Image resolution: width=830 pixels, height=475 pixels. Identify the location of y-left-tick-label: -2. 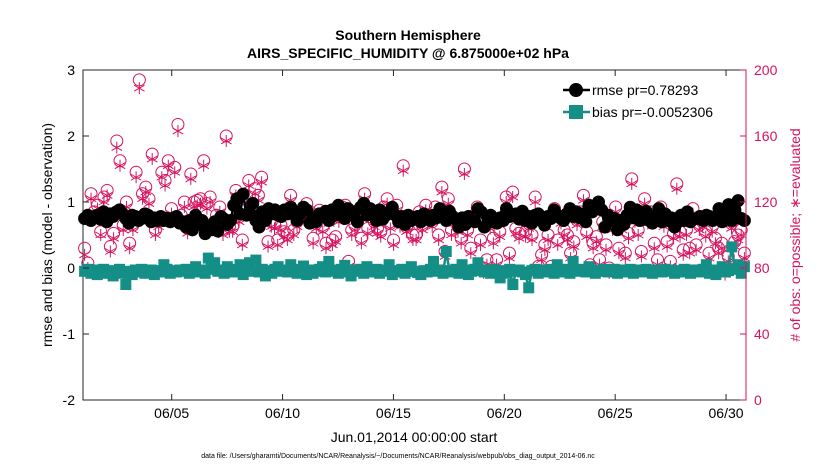
(69, 400).